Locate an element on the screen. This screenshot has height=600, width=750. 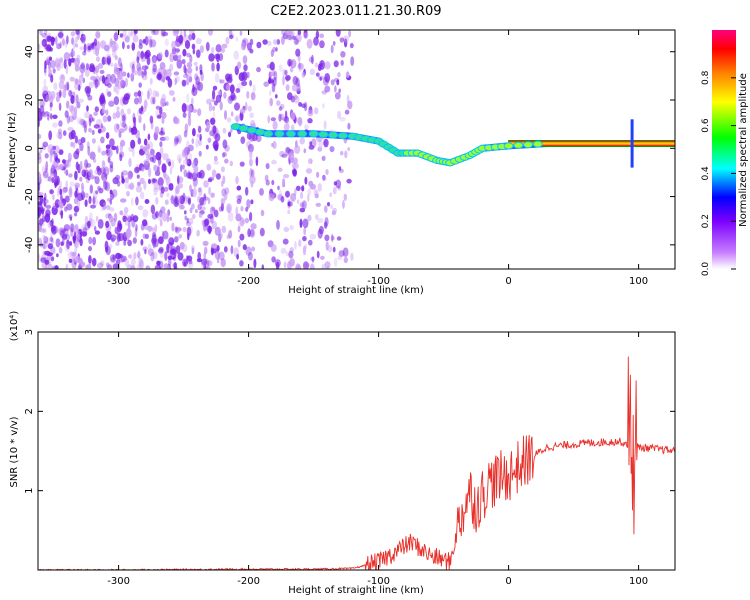
x-tick-label: -100 is located at coordinates (378, 581).